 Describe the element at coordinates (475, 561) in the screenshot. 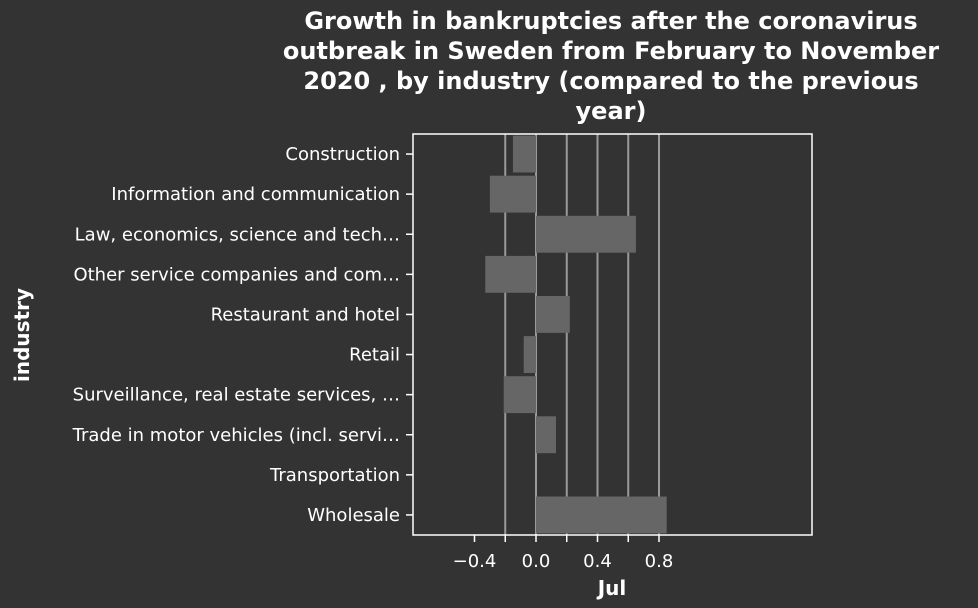

I see `x-tick-label: −0.4` at that location.